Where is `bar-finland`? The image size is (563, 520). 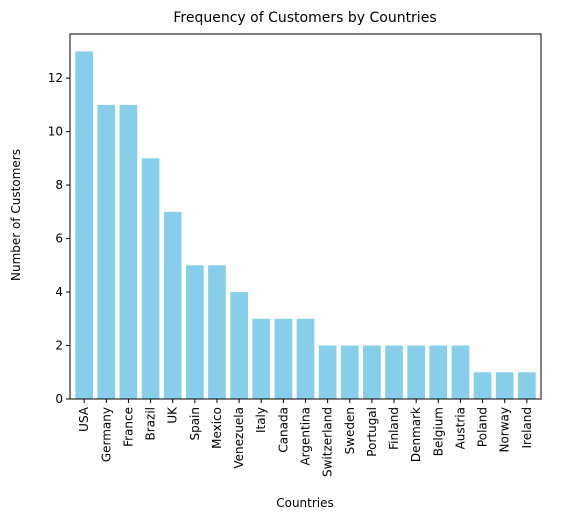 bar-finland is located at coordinates (394, 372).